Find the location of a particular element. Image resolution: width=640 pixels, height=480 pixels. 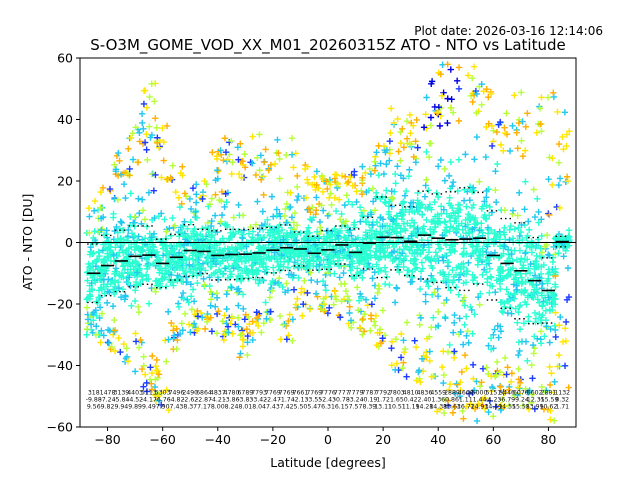

bin-std-label: 1.71 is located at coordinates (562, 407).